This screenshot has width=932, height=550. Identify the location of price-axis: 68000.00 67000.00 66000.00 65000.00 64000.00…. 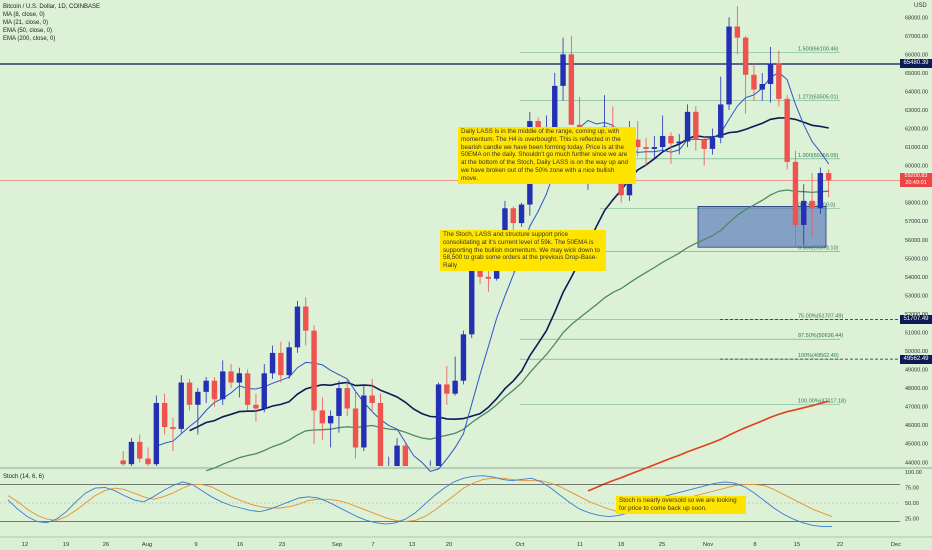
(916, 240).